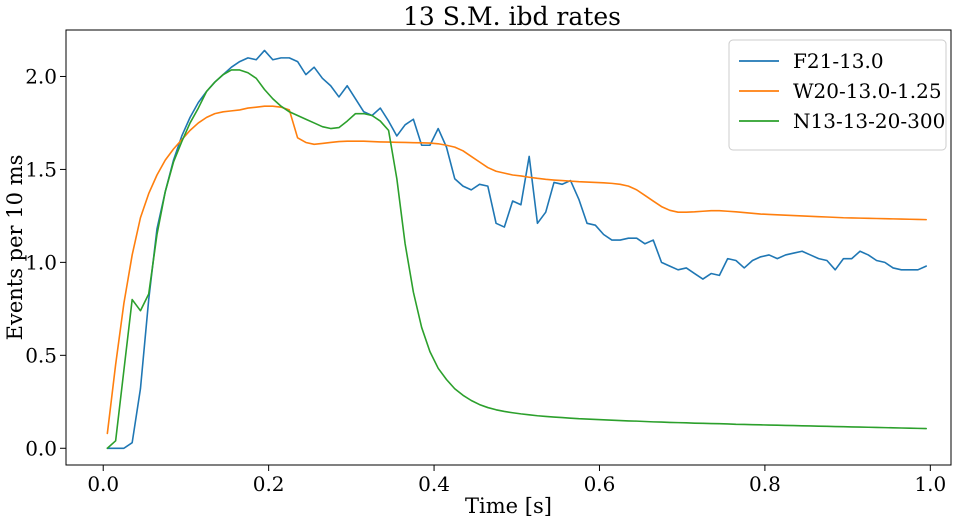 The height and width of the screenshot is (523, 965). Describe the element at coordinates (41, 448) in the screenshot. I see `y-tick-label: 0.0` at that location.